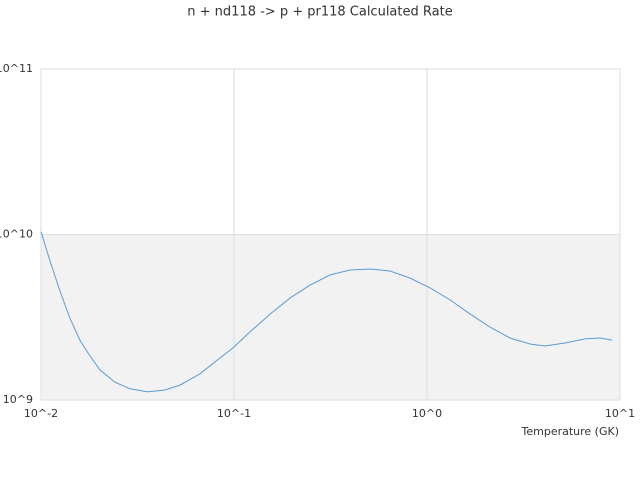 The width and height of the screenshot is (640, 480). Describe the element at coordinates (16, 68) in the screenshot. I see `y-tick-label: 10^11` at that location.